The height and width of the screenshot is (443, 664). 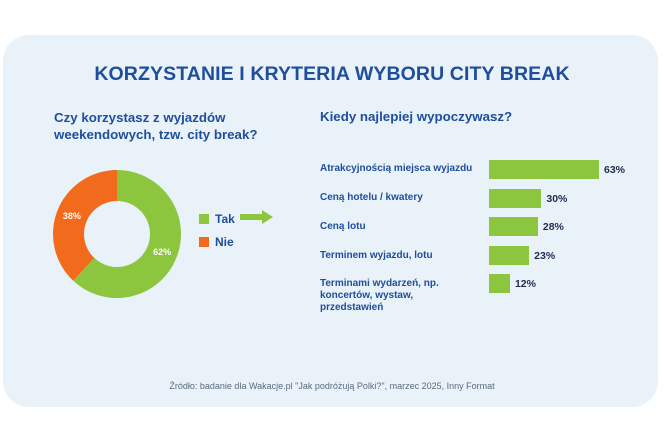 I want to click on legend-swatch-tak, so click(x=204, y=219).